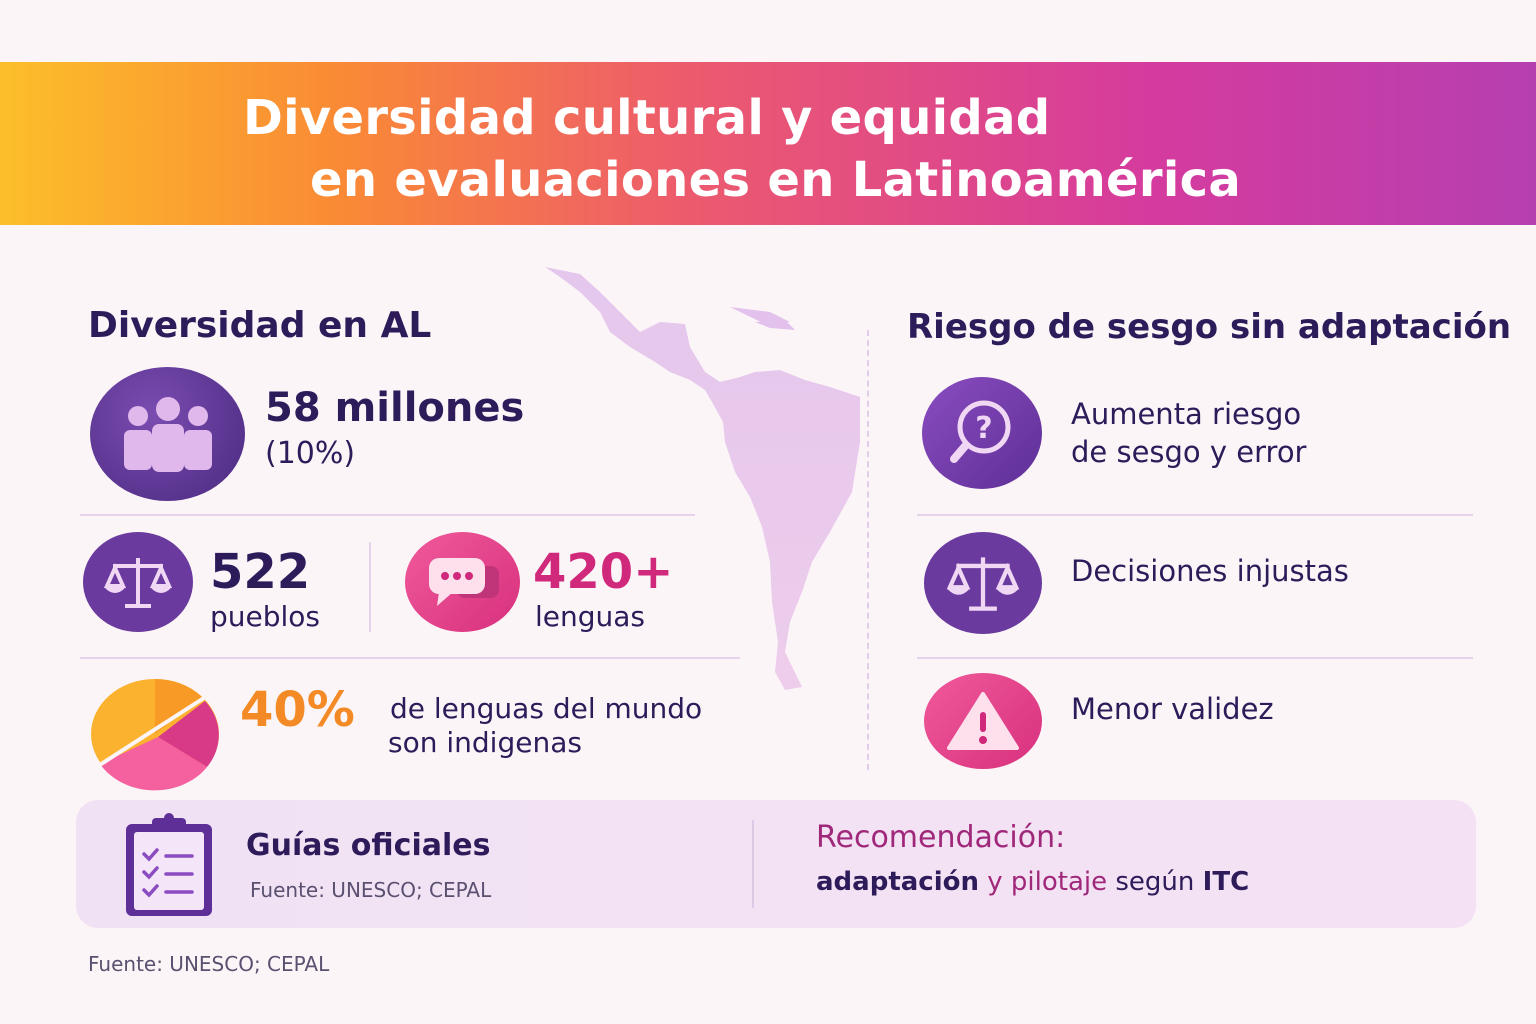 The height and width of the screenshot is (1024, 1536). Describe the element at coordinates (297, 710) in the screenshot. I see `world-value: 40%` at that location.